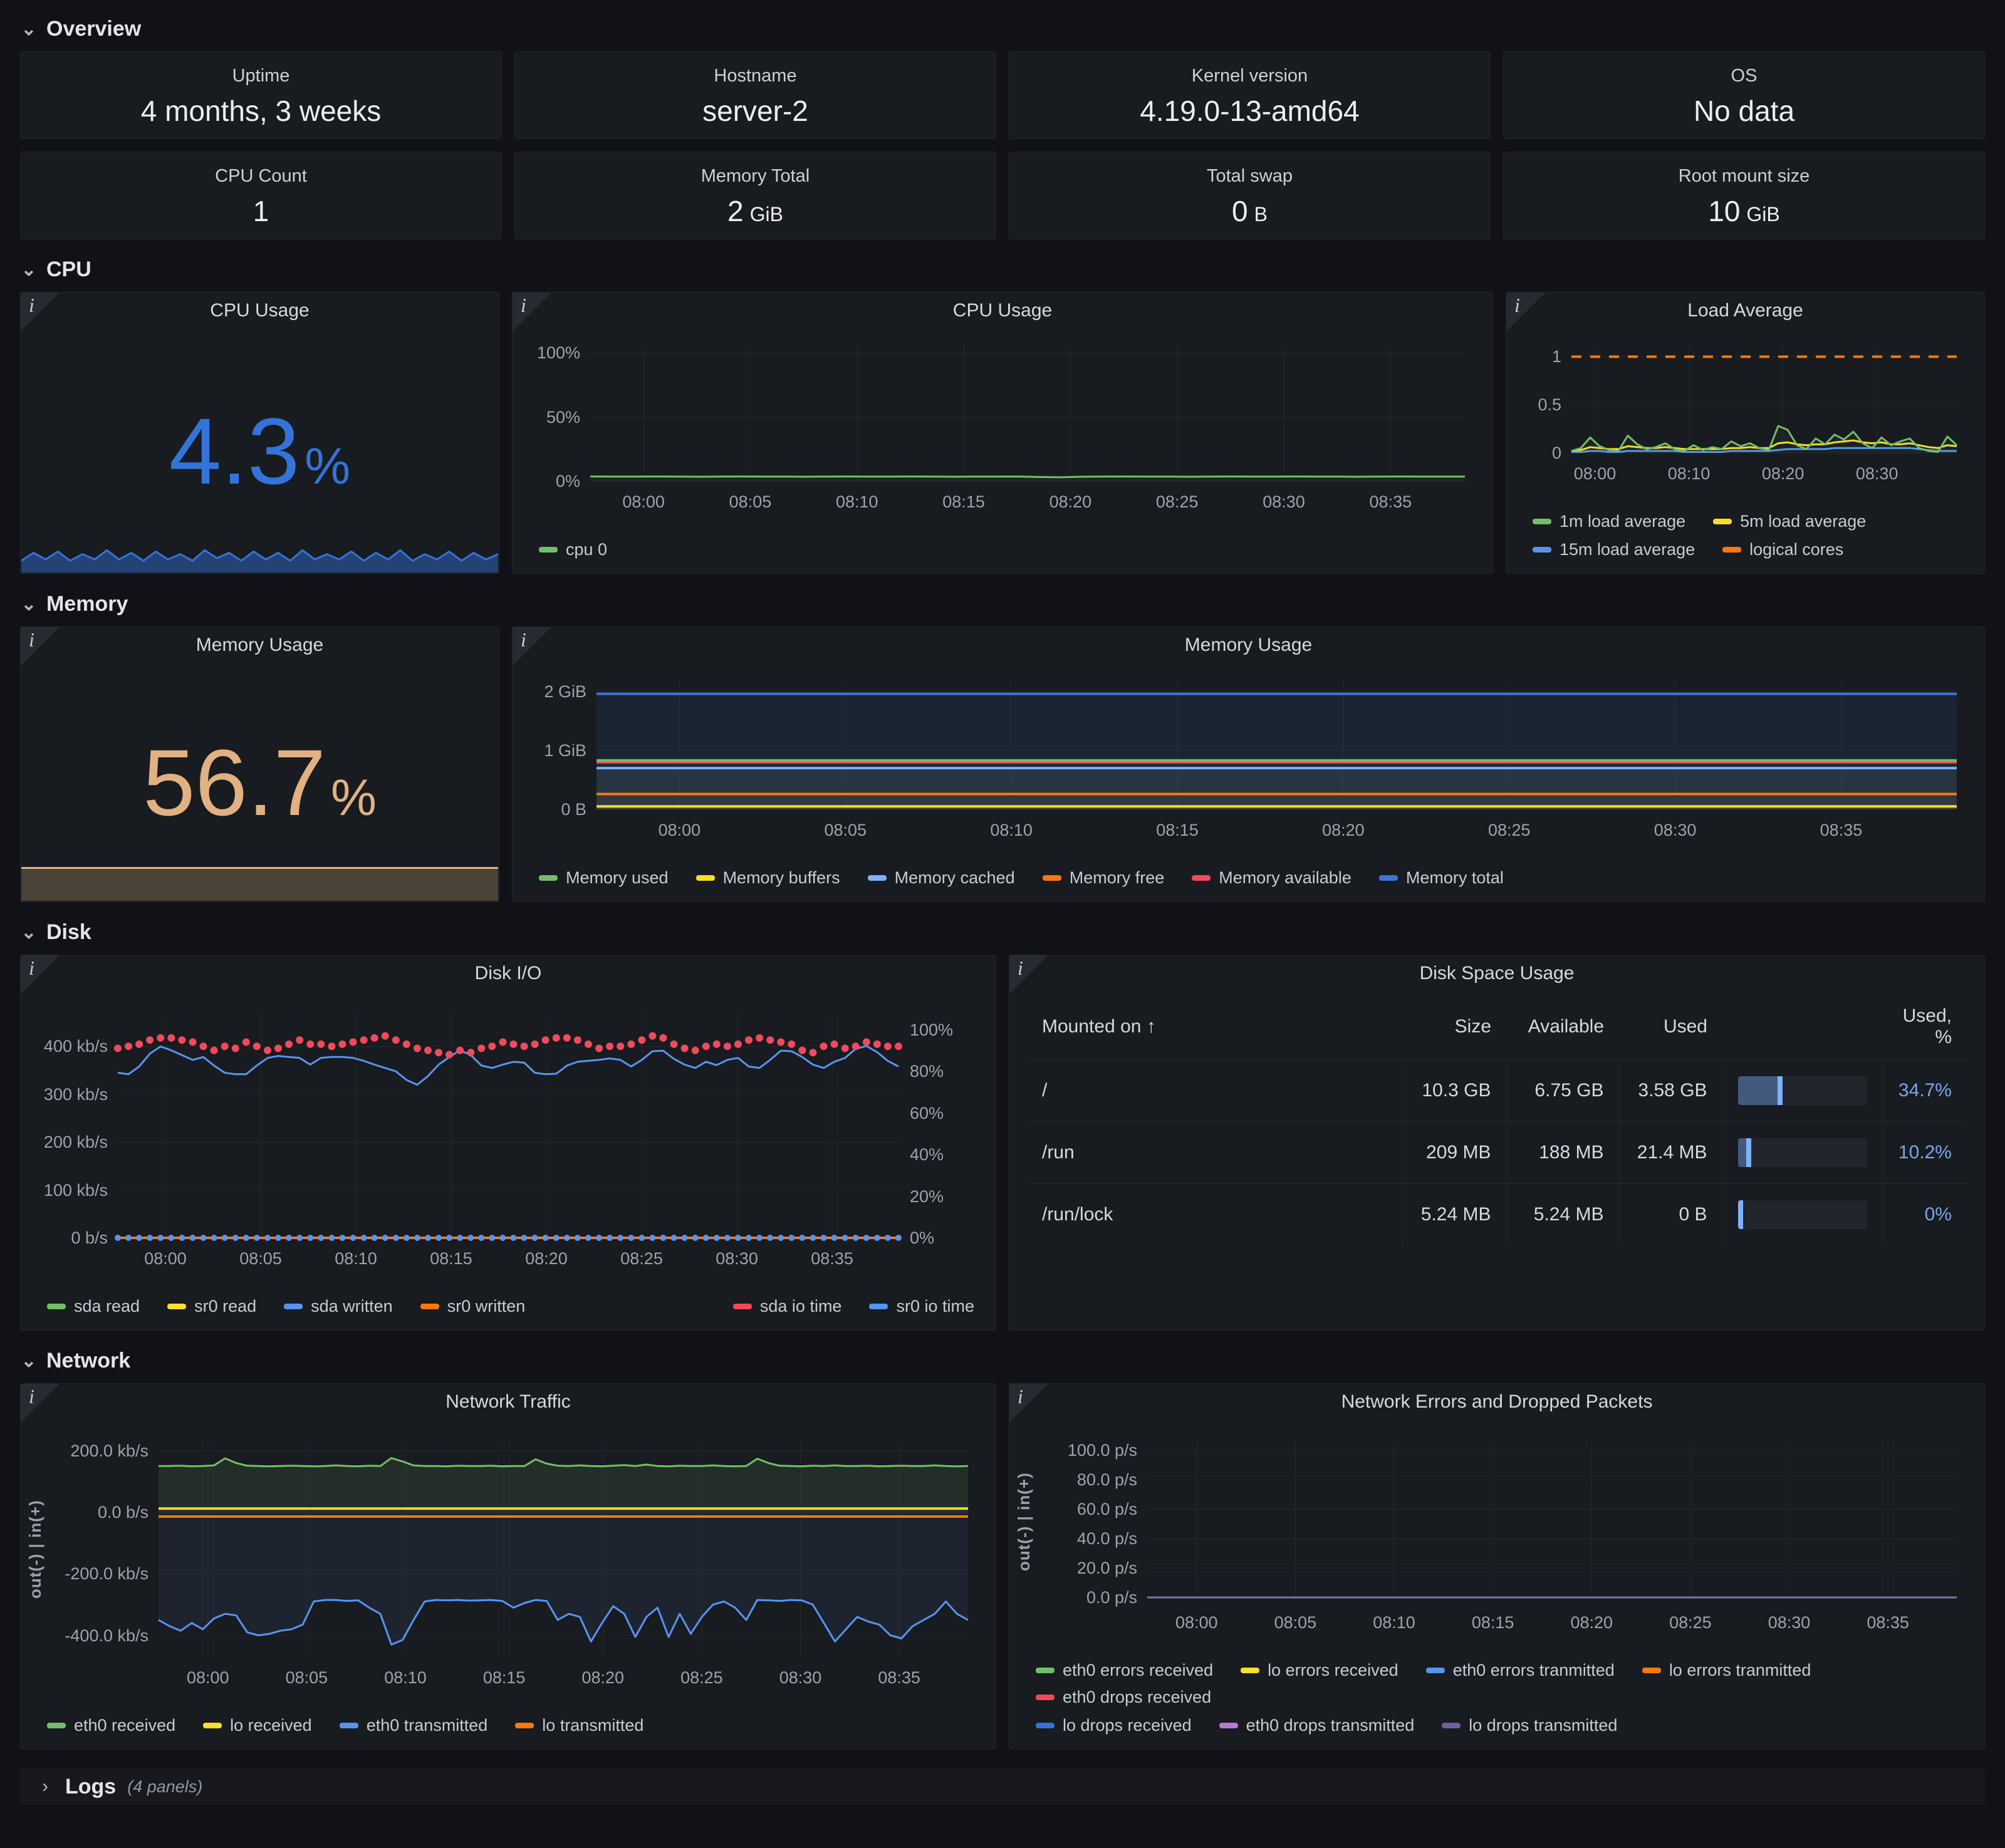  Describe the element at coordinates (508, 973) in the screenshot. I see `panel-title: Disk I/O` at that location.